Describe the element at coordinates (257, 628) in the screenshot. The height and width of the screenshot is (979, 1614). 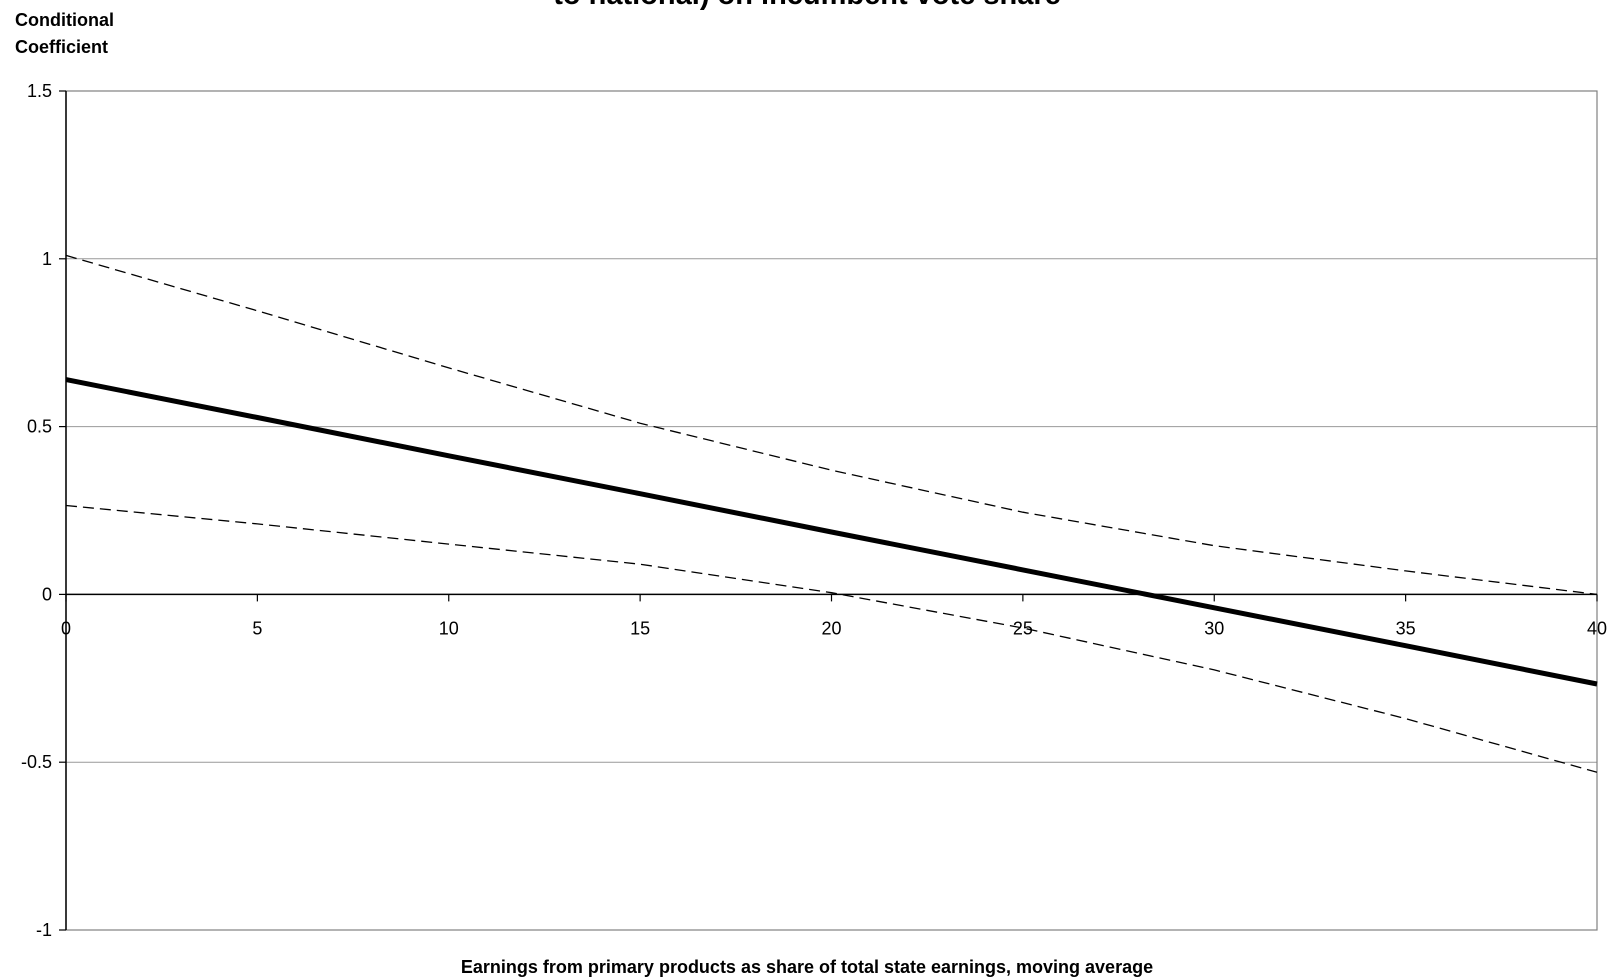
I see `x-tick-label: 5` at that location.